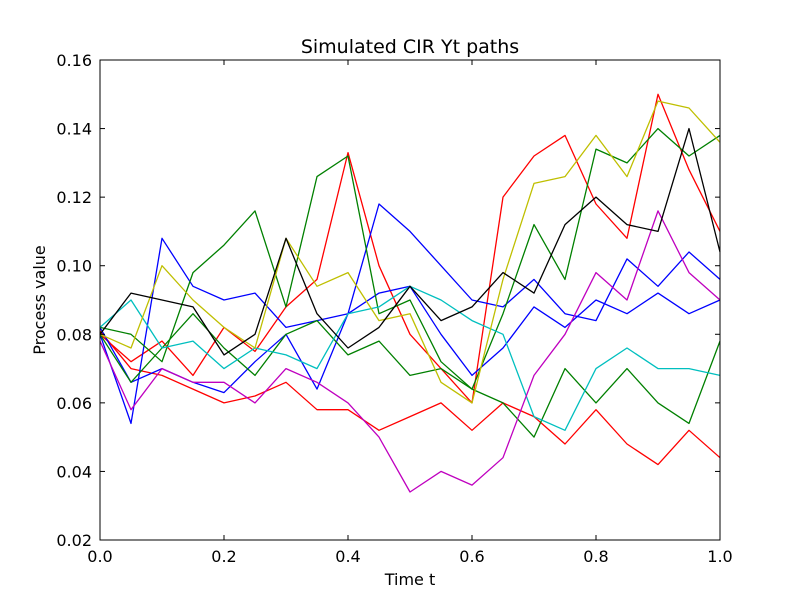  I want to click on y-axis-label: Process value, so click(39, 299).